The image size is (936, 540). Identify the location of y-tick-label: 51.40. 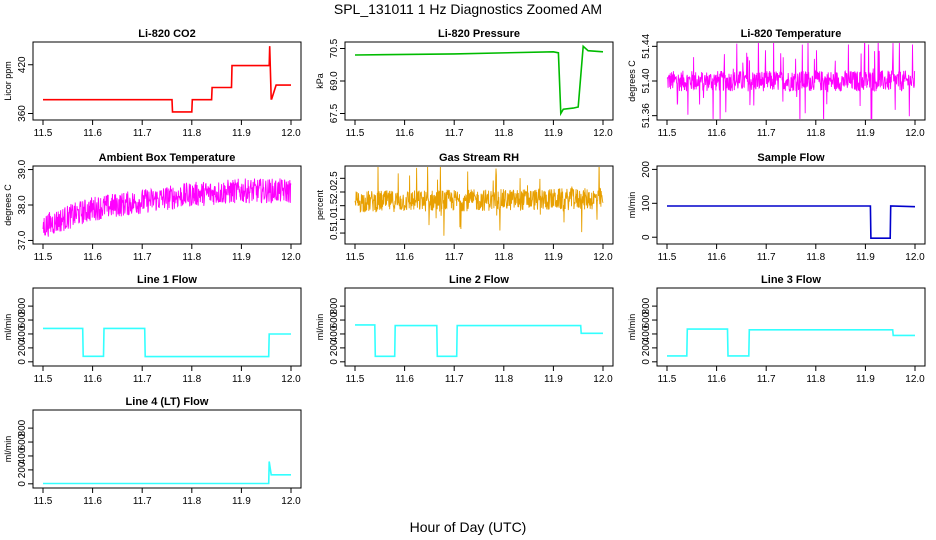
(646, 80).